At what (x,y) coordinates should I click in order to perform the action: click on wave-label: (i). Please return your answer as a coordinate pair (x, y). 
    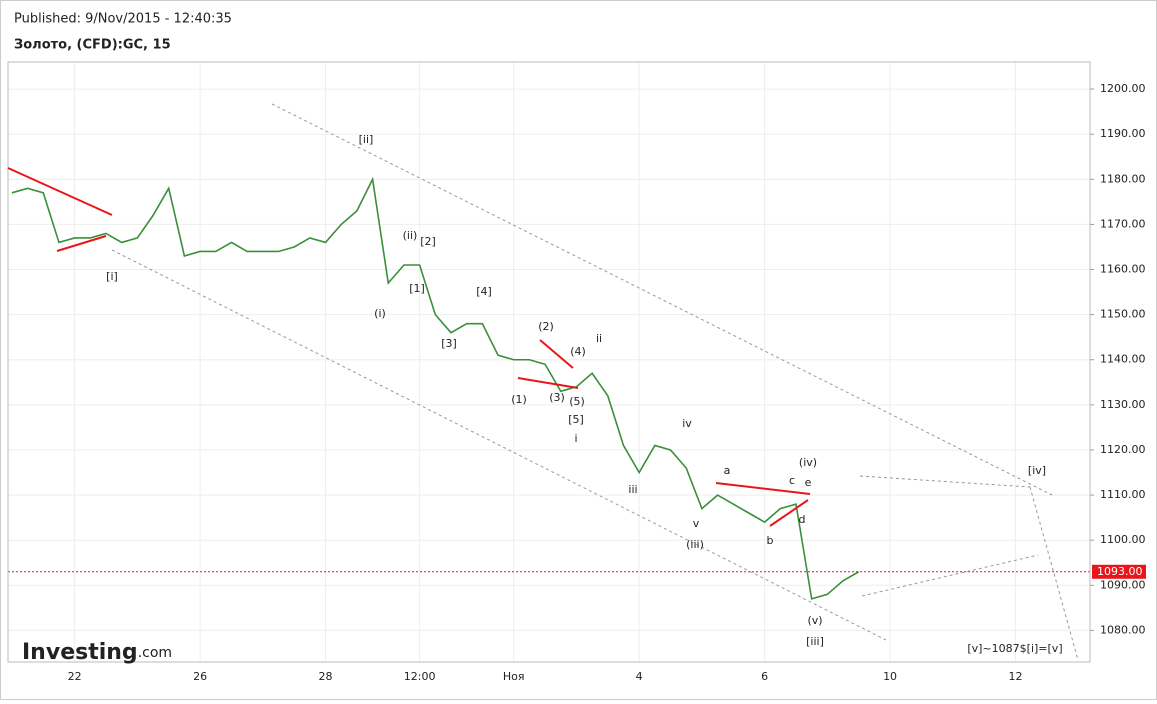
    Looking at the image, I should click on (380, 313).